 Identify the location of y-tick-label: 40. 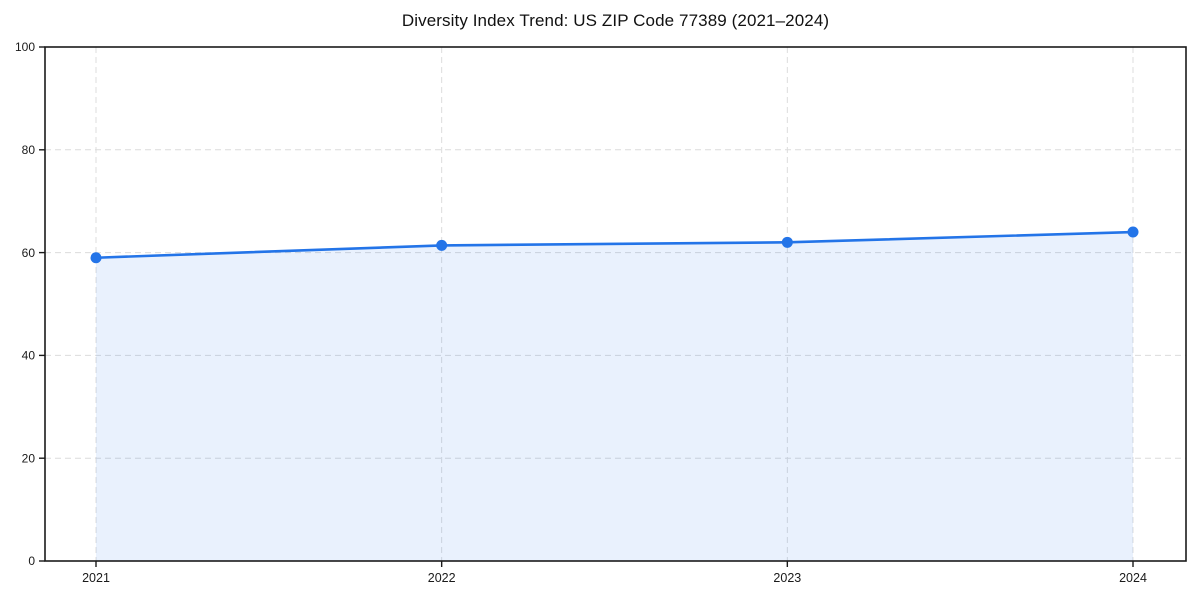
(29, 356).